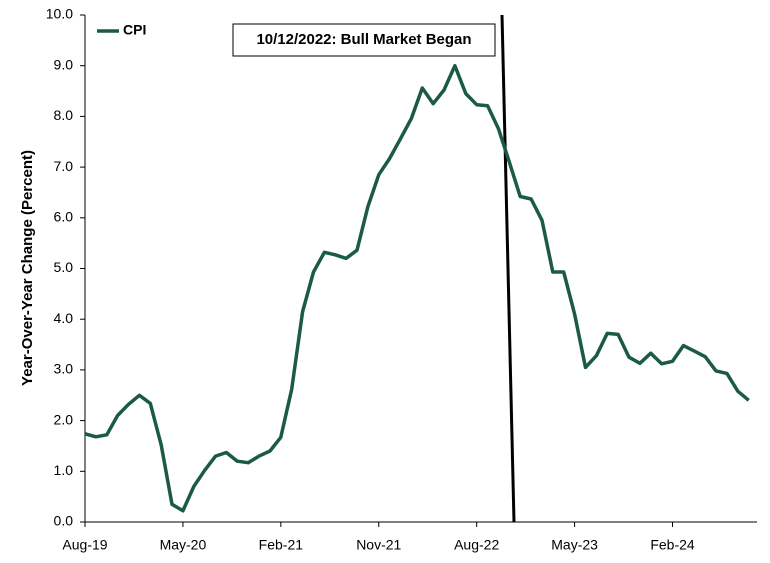  I want to click on y-tick-label: 5.0, so click(64, 267).